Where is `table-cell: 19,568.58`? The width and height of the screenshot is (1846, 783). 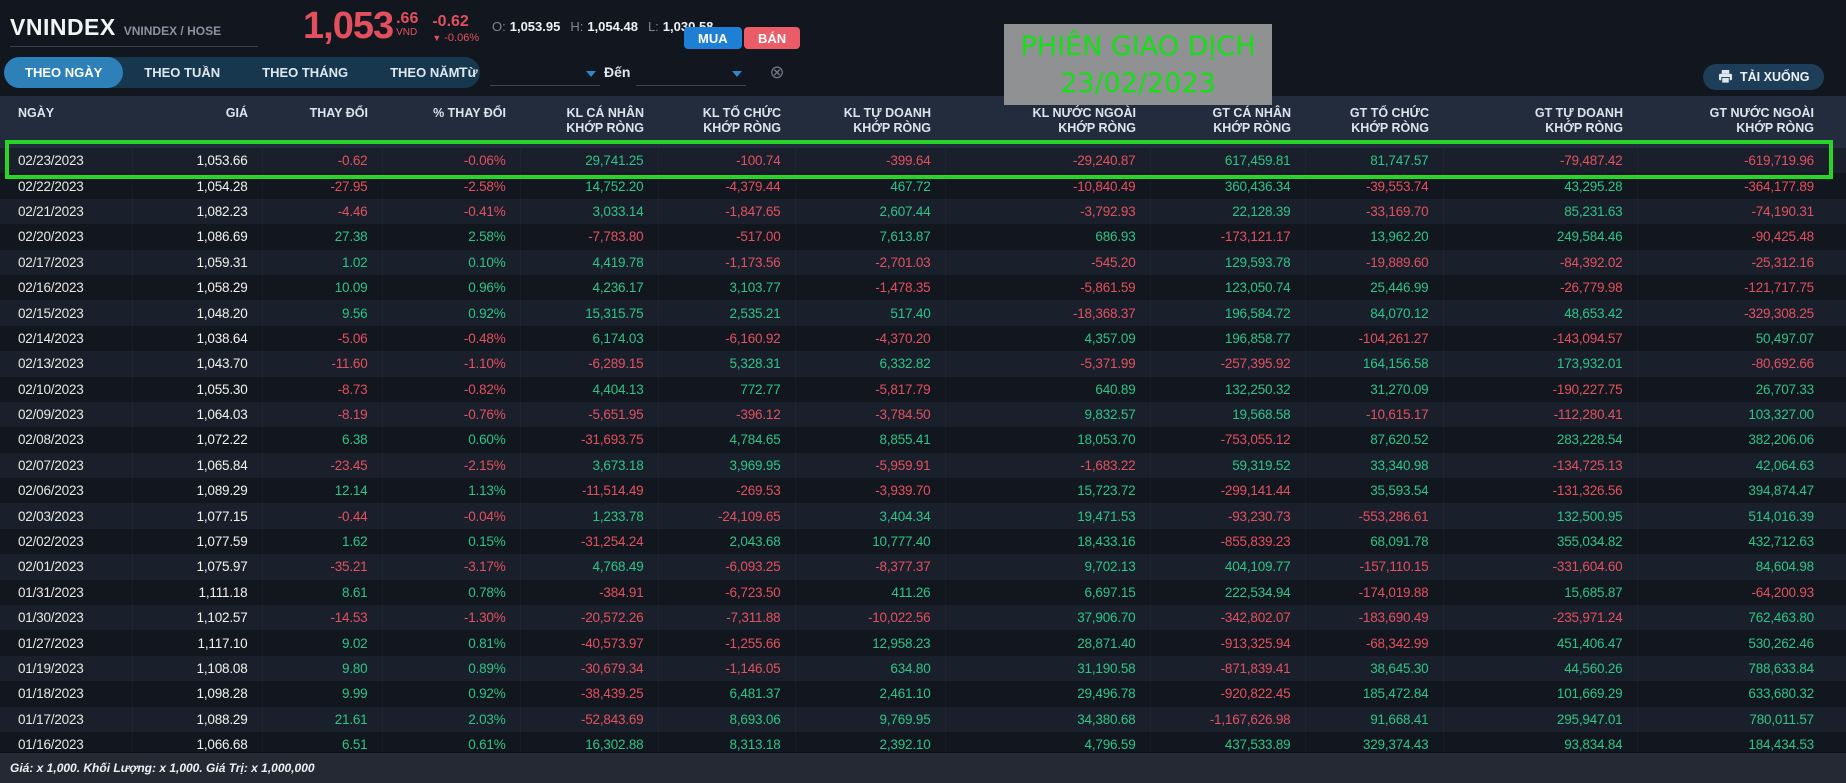
table-cell: 19,568.58 is located at coordinates (1228, 414).